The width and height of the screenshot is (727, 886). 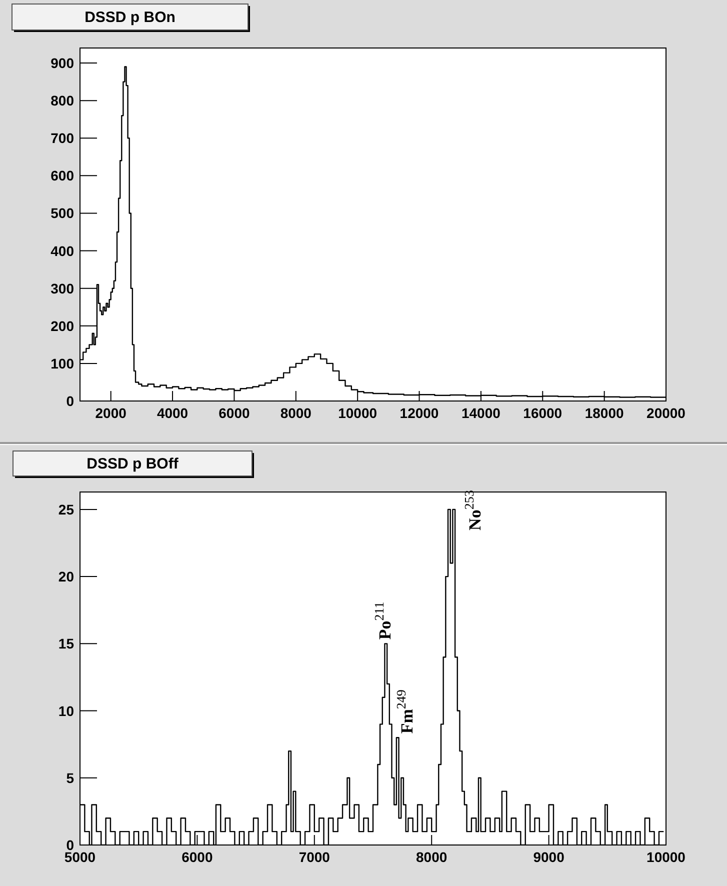 What do you see at coordinates (62, 176) in the screenshot?
I see `y-tick-label: 600` at bounding box center [62, 176].